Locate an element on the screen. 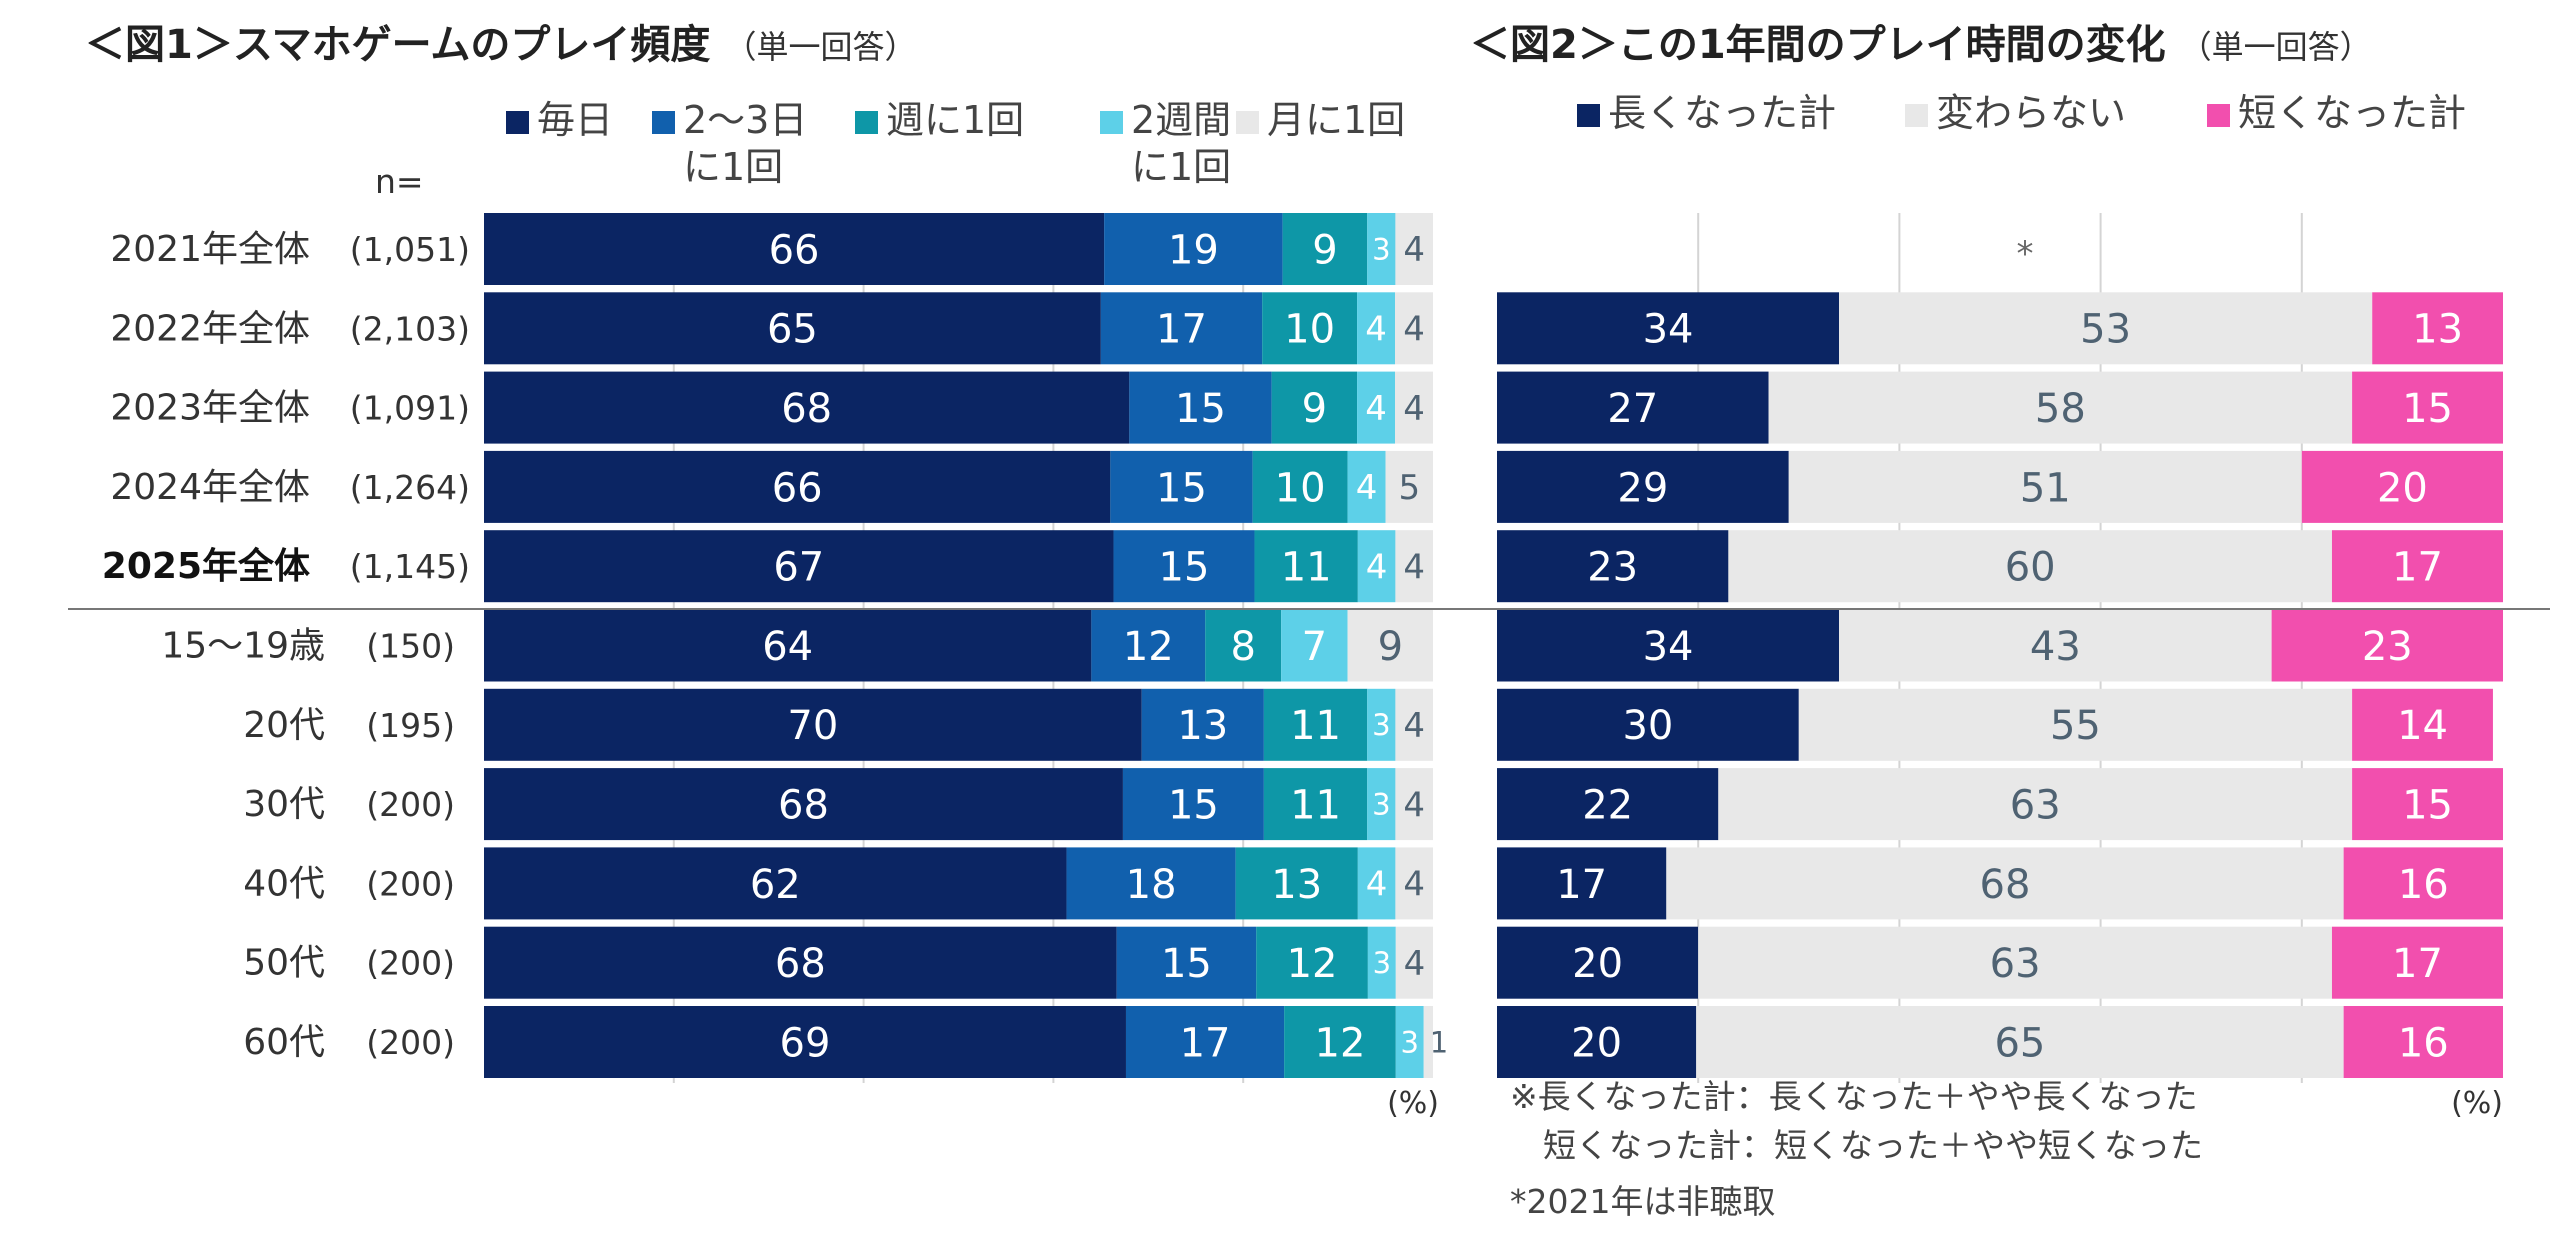 Image resolution: width=2563 pixels, height=1260 pixels. chart2-data-label: 60 is located at coordinates (2030, 568).